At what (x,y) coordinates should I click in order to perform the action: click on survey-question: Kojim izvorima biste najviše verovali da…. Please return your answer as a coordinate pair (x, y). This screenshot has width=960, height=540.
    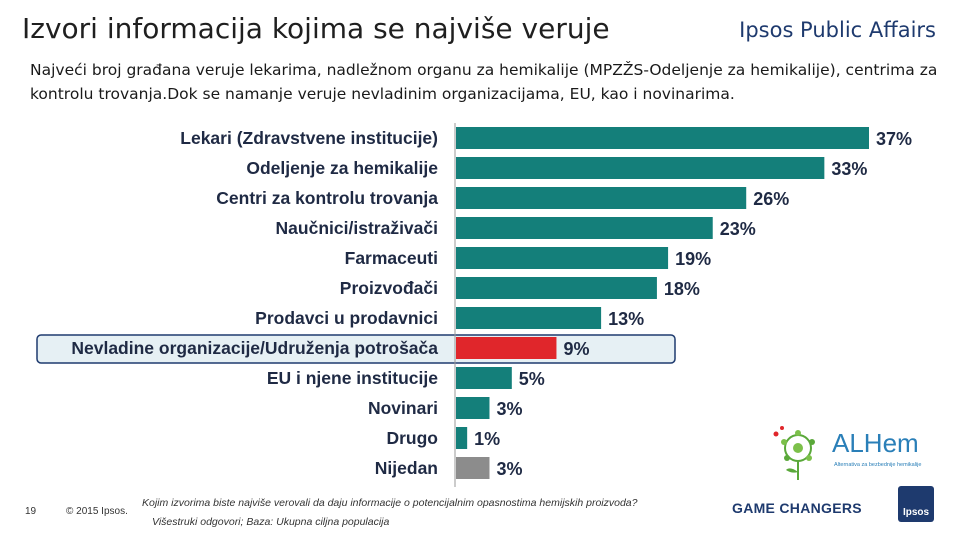
    Looking at the image, I should click on (390, 503).